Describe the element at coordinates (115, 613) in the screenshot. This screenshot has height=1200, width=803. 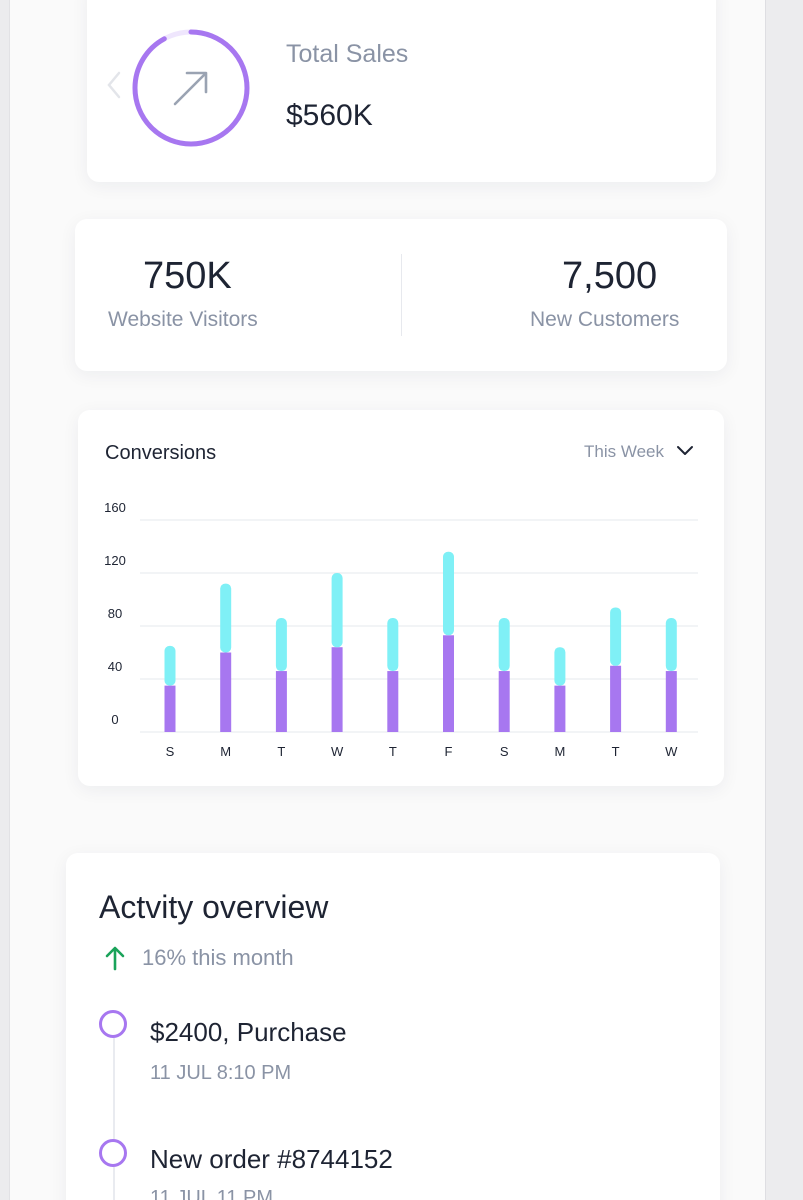
I see `y-tick-label: 80` at that location.